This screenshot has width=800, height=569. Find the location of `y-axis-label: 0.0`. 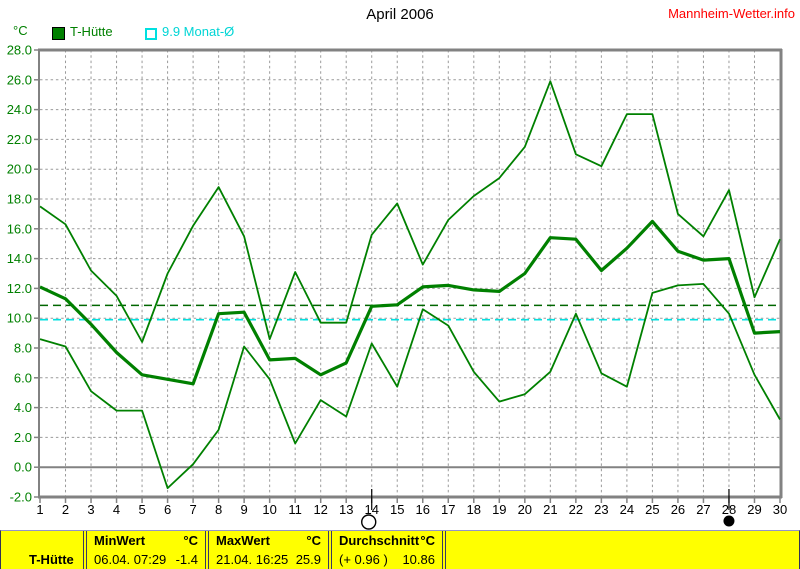

y-axis-label: 0.0 is located at coordinates (23, 467).